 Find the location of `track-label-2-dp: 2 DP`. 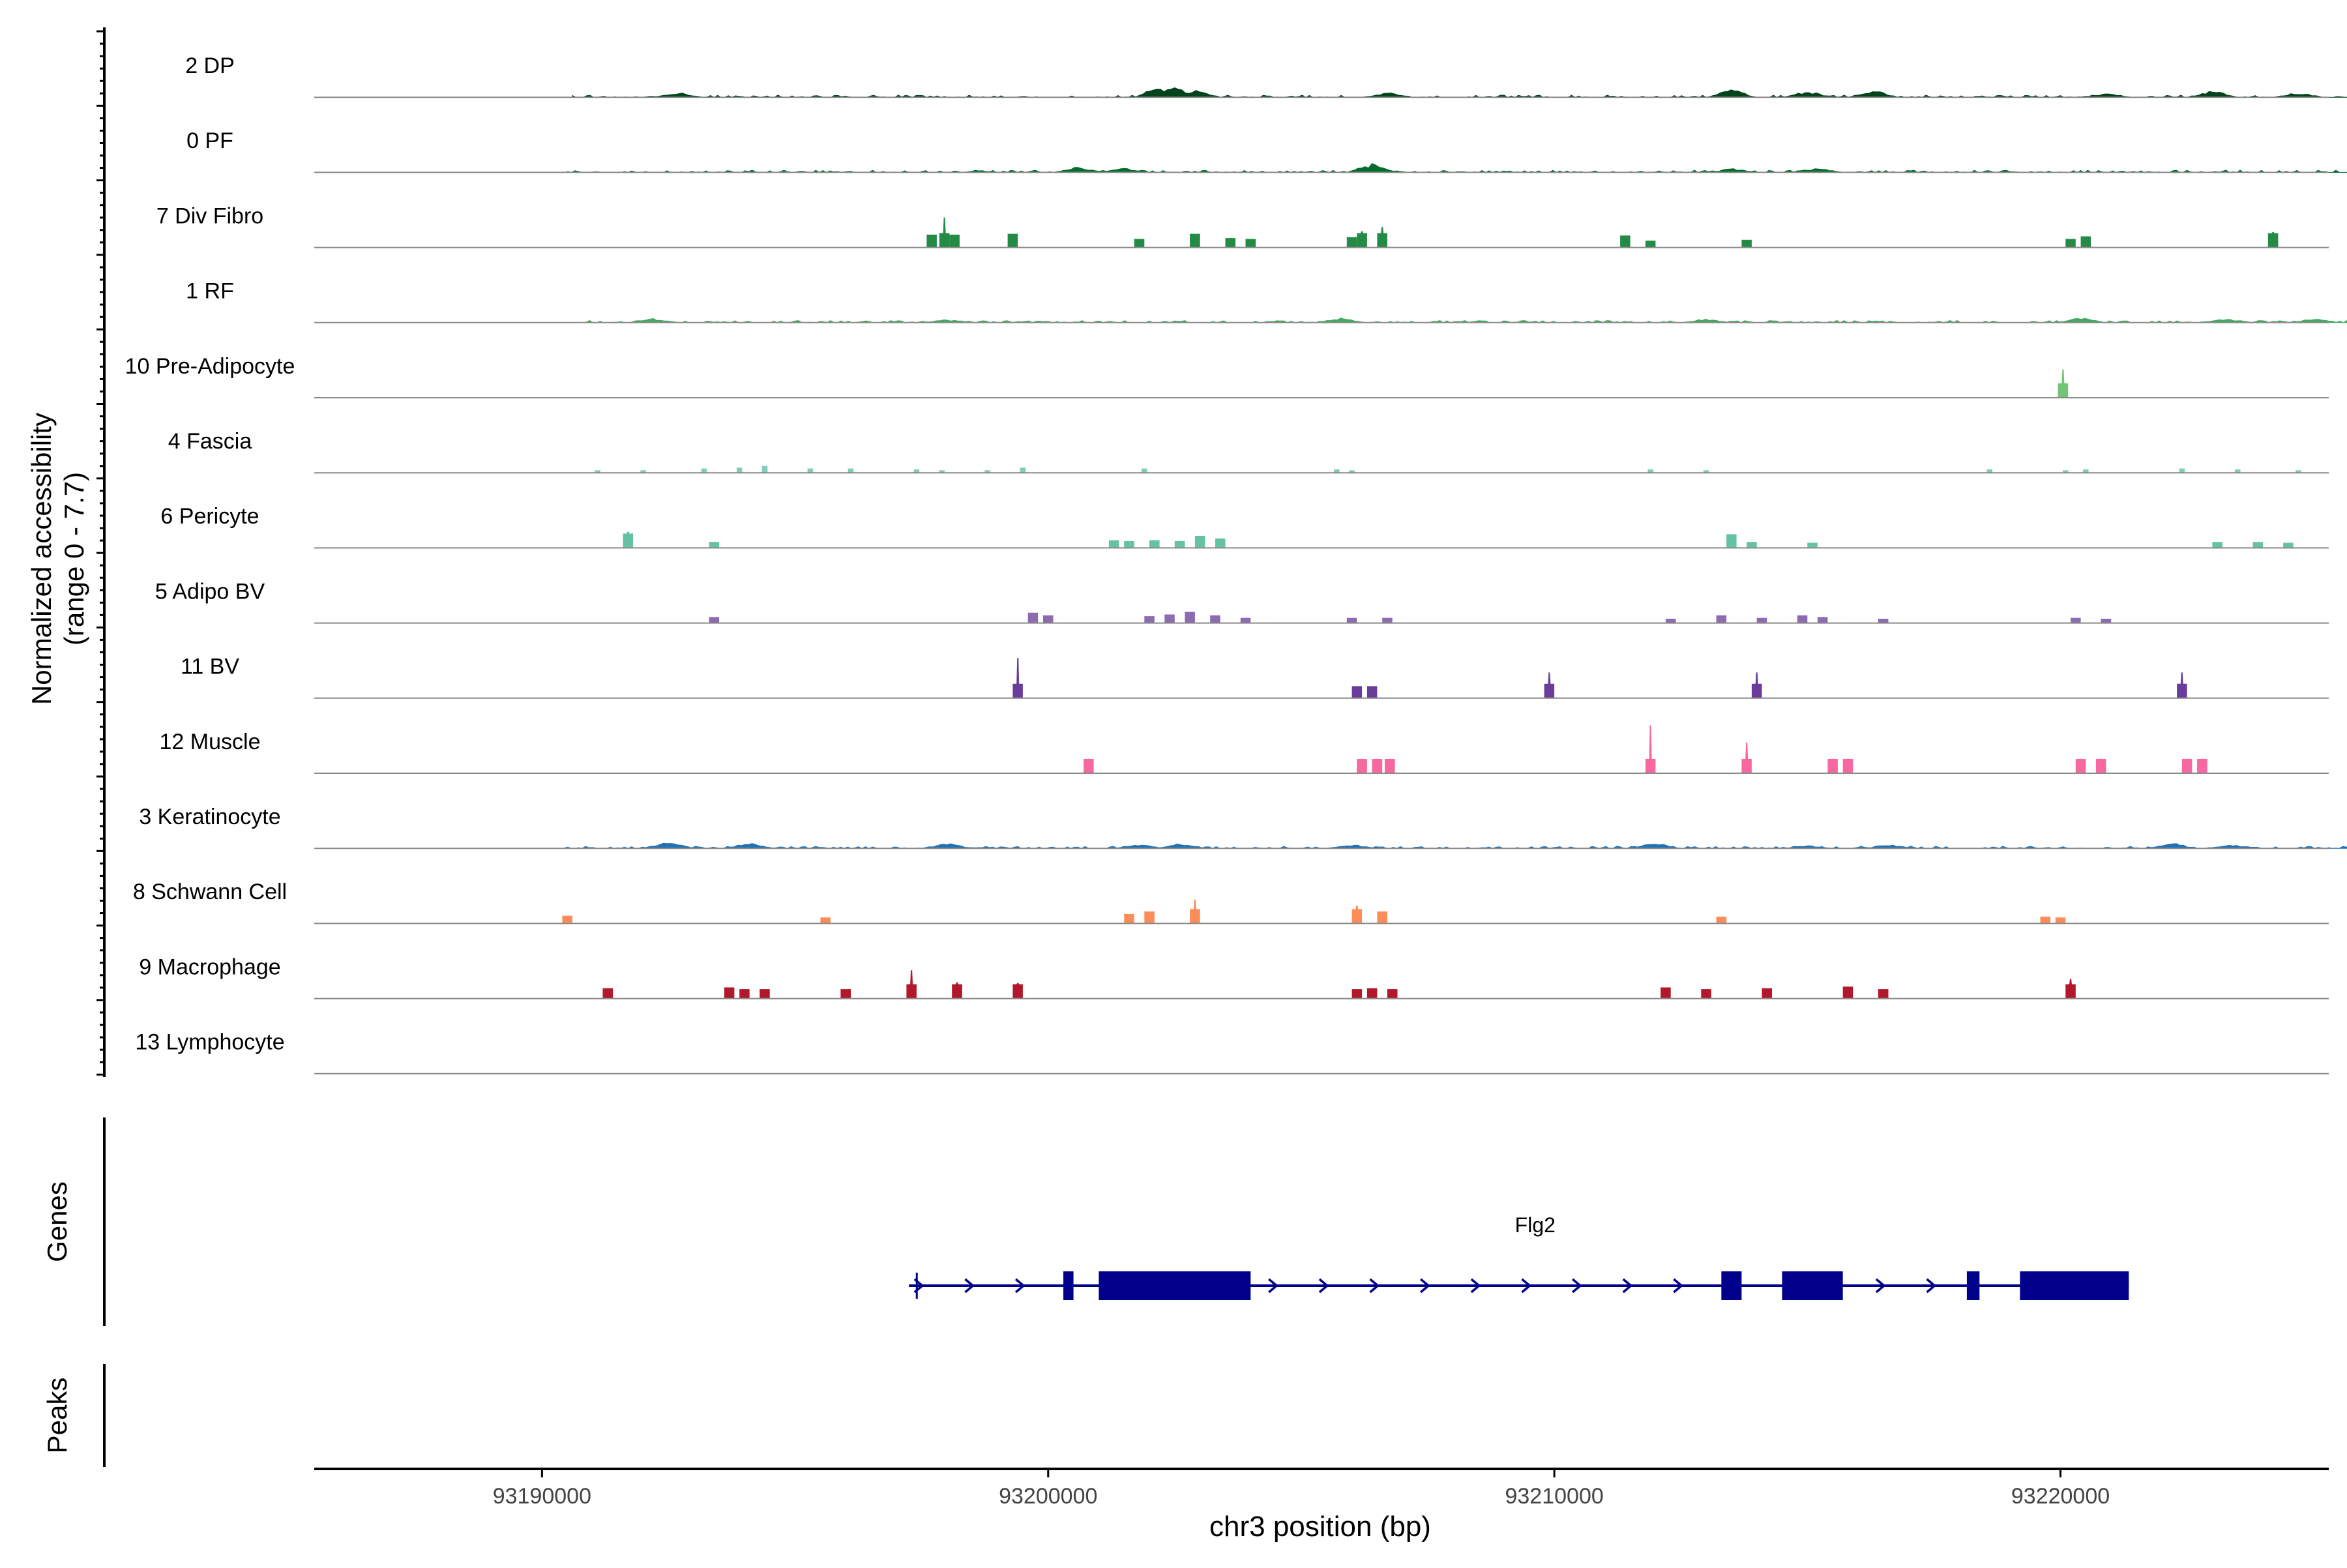

track-label-2-dp: 2 DP is located at coordinates (210, 65).